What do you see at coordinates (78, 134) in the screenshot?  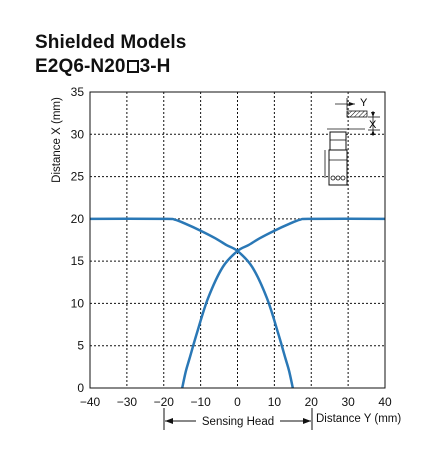 I see `y-tick-label: 30` at bounding box center [78, 134].